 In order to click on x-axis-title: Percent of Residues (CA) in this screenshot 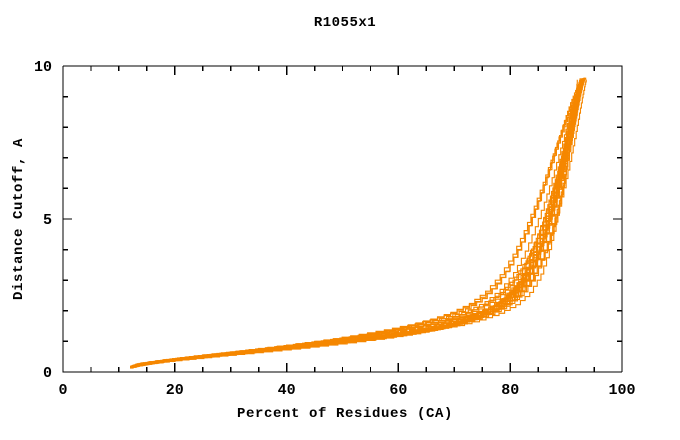, I will do `click(345, 414)`.